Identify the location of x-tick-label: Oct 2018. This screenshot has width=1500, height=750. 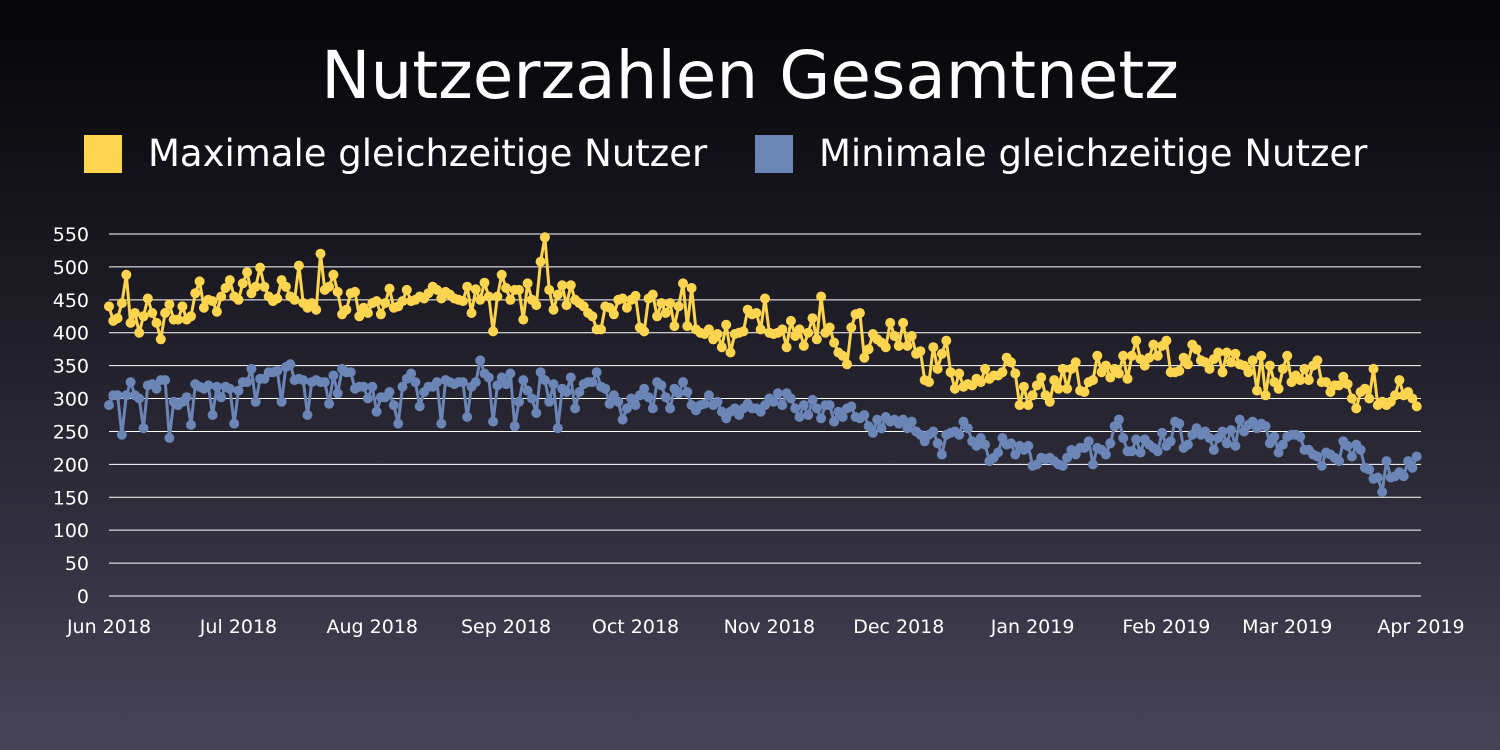
(635, 627).